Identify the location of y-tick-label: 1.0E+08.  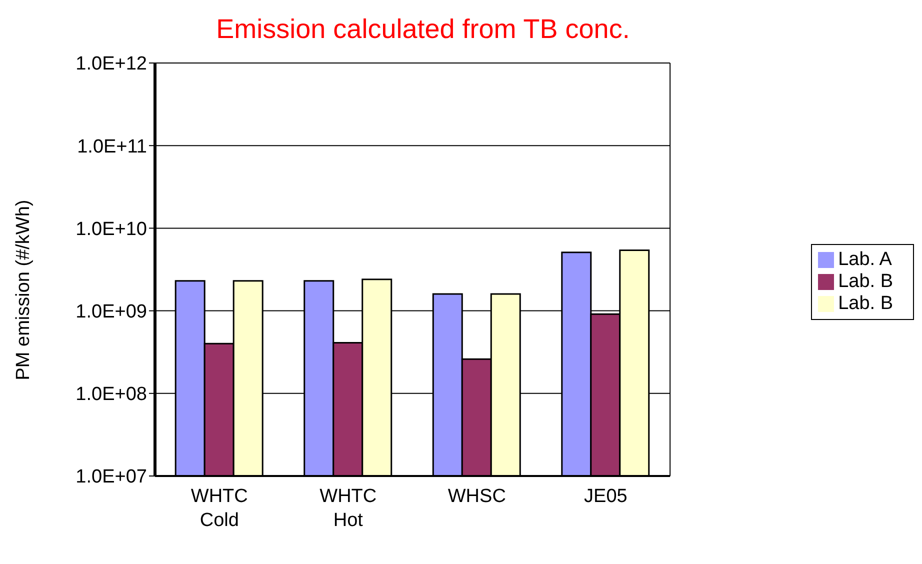
(111, 395).